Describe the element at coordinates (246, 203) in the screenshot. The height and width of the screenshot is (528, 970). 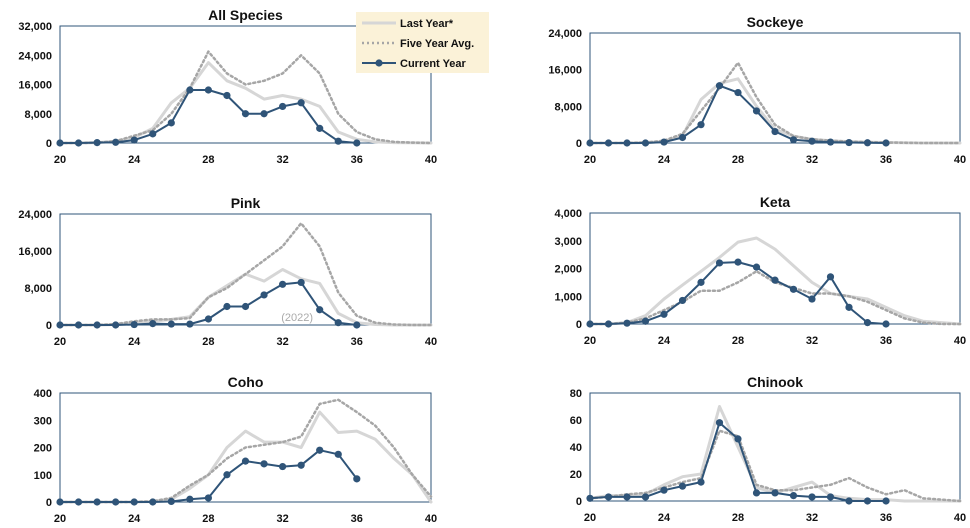
I see `chart-title: Pink` at that location.